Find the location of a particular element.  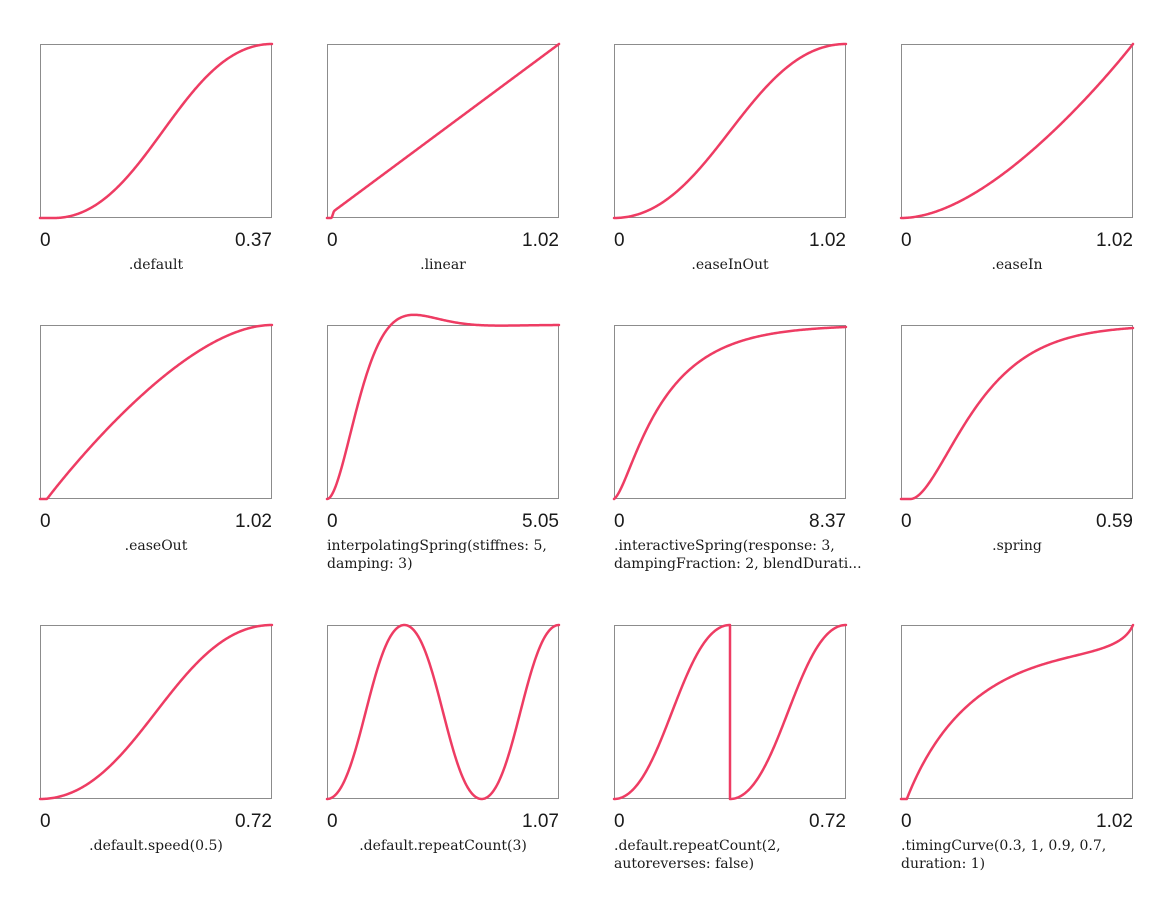

chart-panel: 0 1.02 .easeIn is located at coordinates (1017, 163).